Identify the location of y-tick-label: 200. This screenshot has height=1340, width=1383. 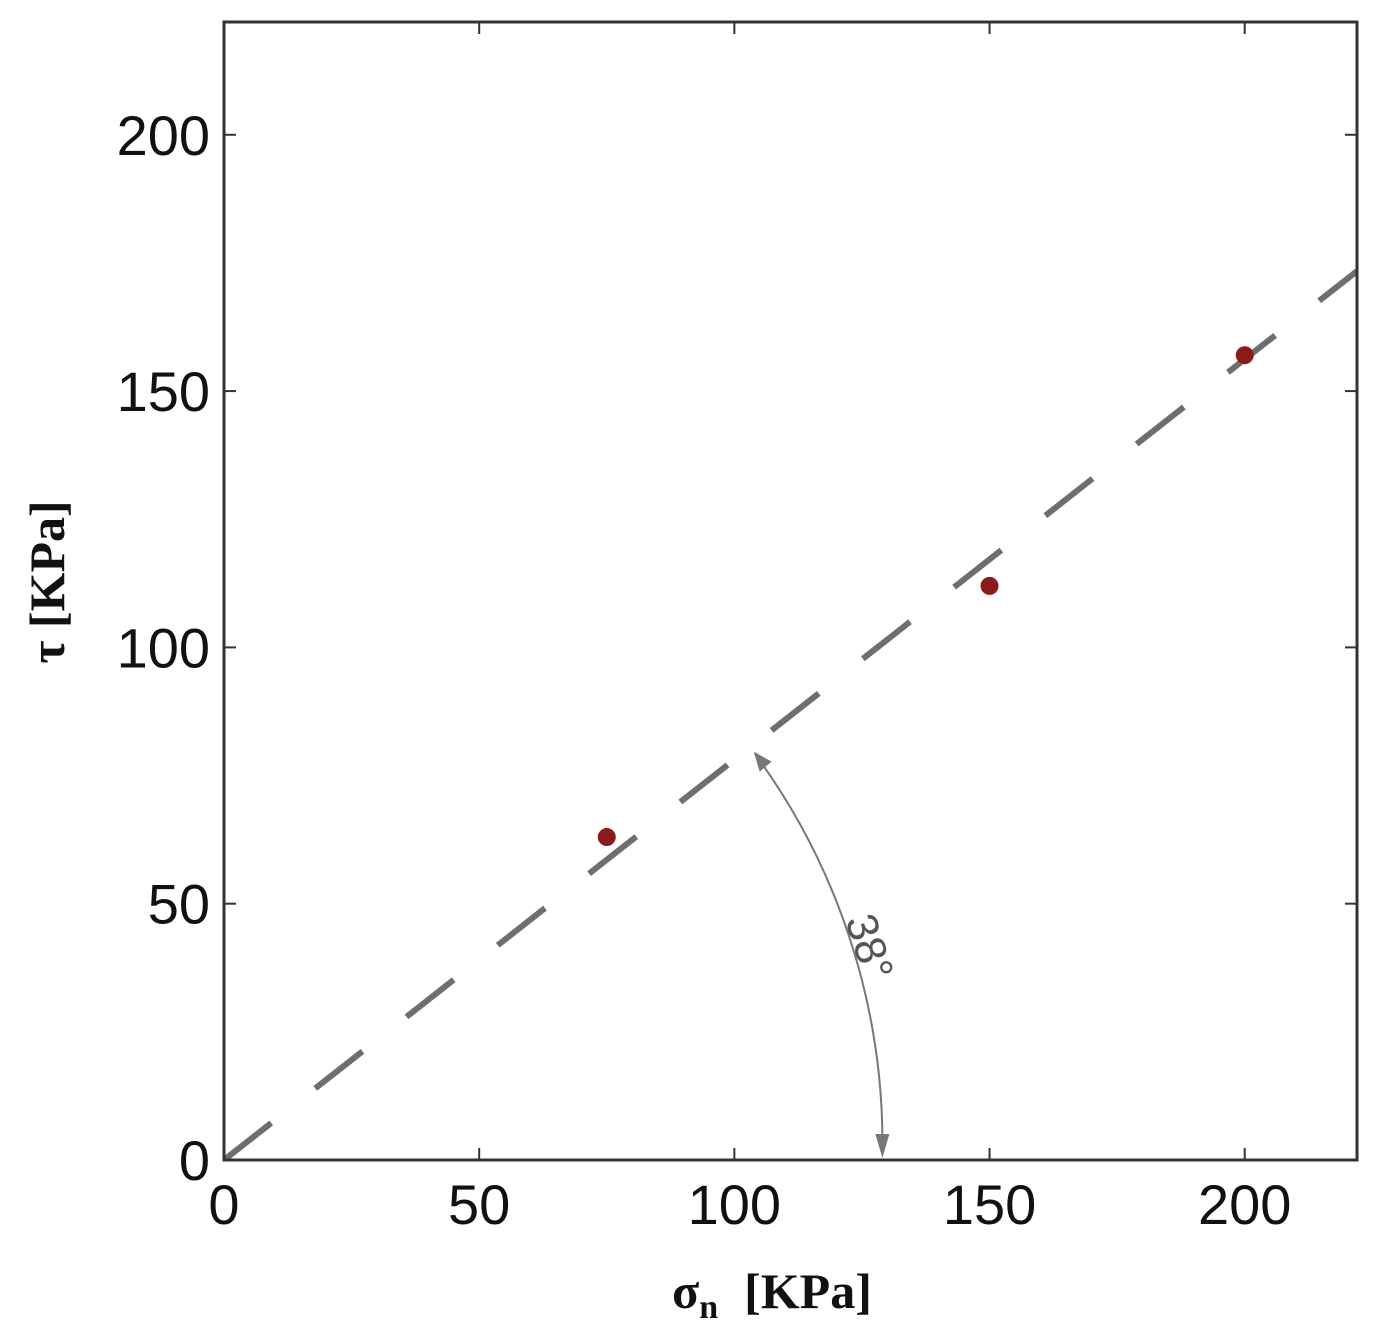
(163, 135).